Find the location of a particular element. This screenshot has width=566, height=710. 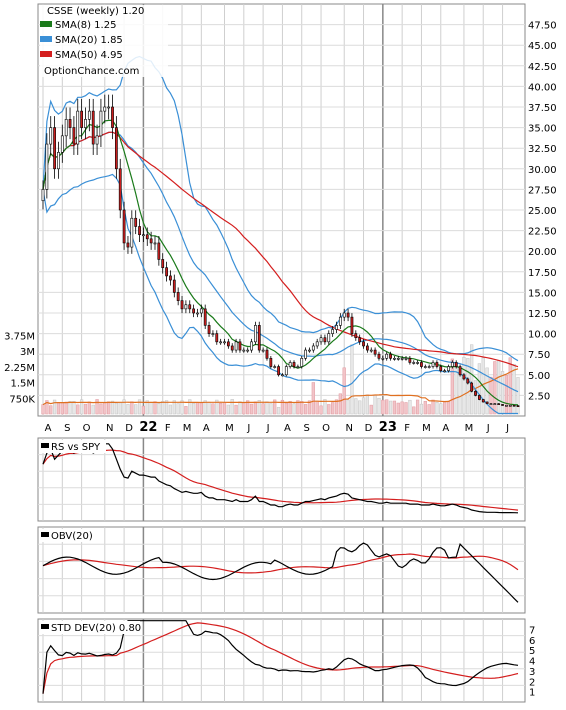

rs-label-bg is located at coordinates (73, 446).